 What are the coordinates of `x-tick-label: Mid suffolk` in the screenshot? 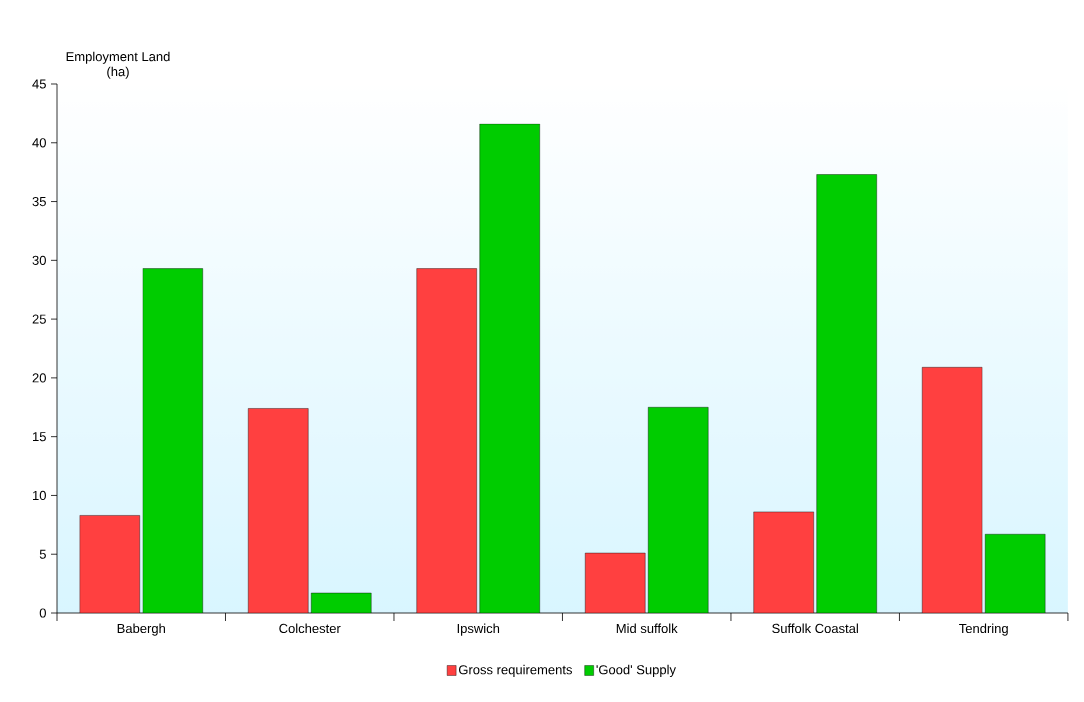 It's located at (647, 628).